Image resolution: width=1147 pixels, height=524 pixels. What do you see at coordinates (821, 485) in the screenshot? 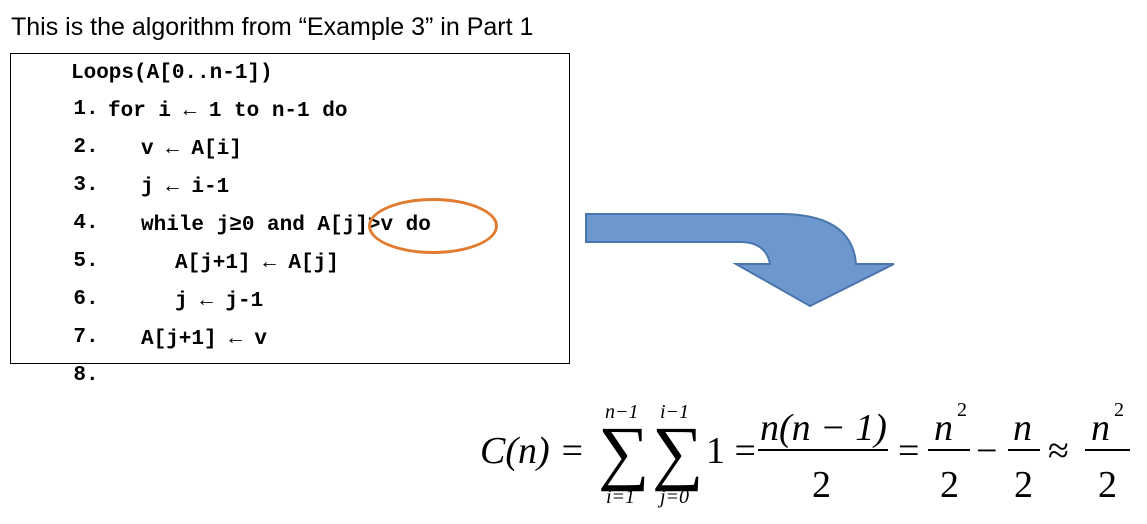
I see `frac1-denominator: 2` at bounding box center [821, 485].